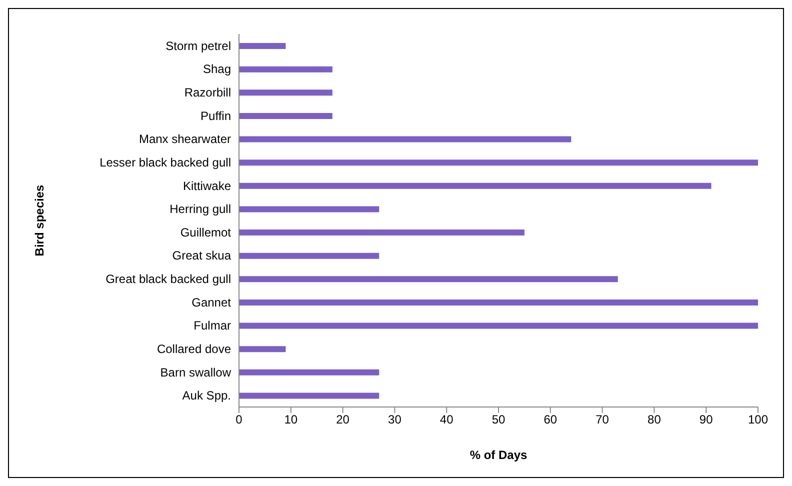  Describe the element at coordinates (206, 232) in the screenshot. I see `y-tick-label: Guillemot` at that location.